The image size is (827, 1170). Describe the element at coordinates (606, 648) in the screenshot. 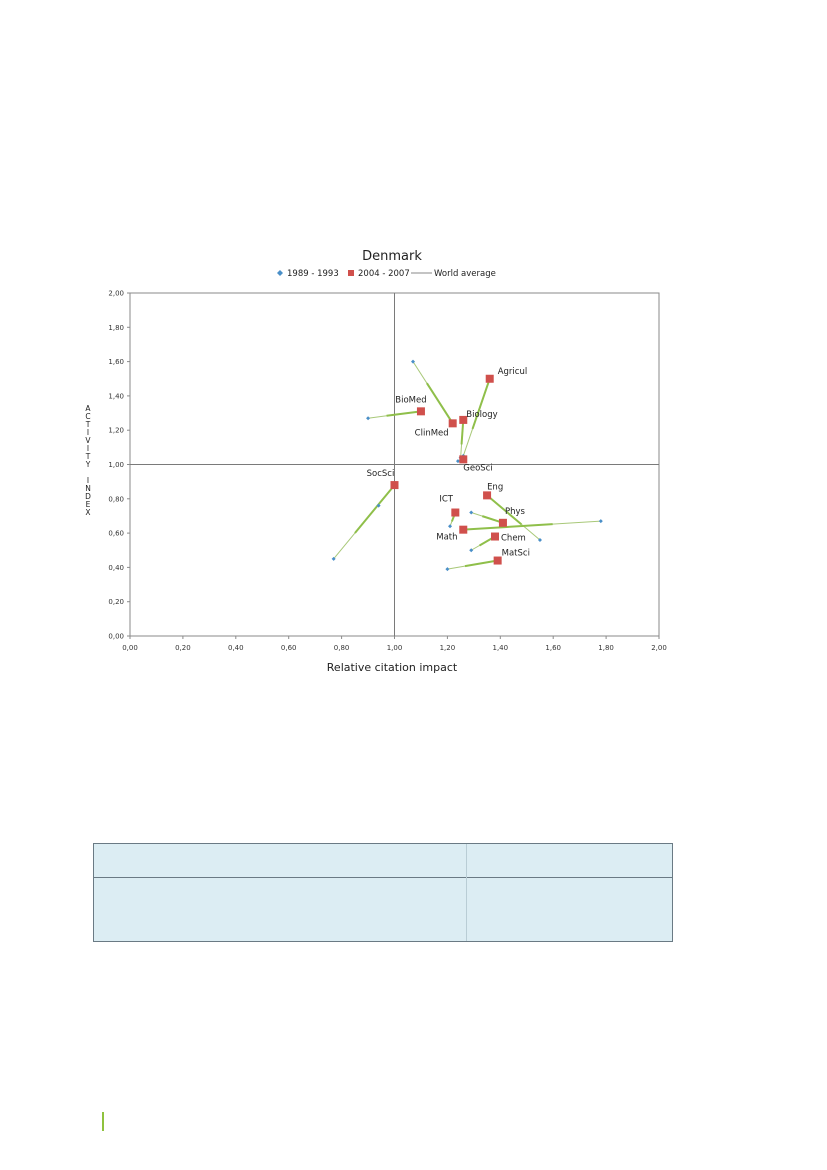

I see `x-tick-label: 1,80` at that location.